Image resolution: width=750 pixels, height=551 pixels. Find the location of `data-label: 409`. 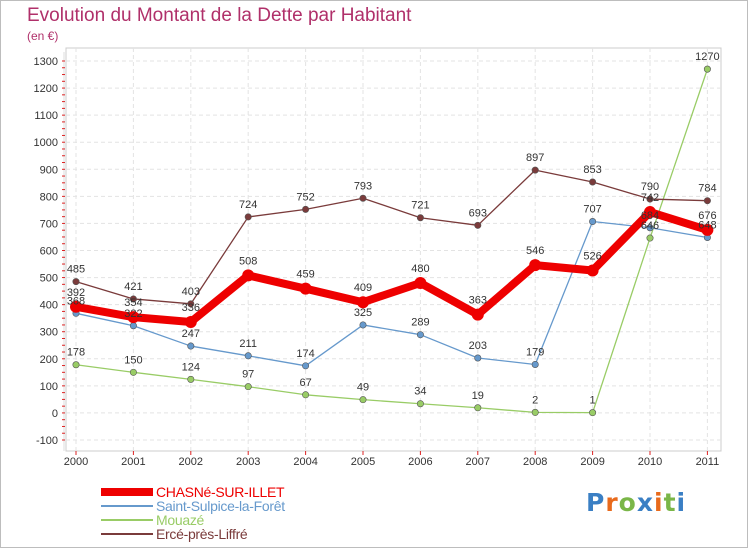

data-label: 409 is located at coordinates (363, 288).